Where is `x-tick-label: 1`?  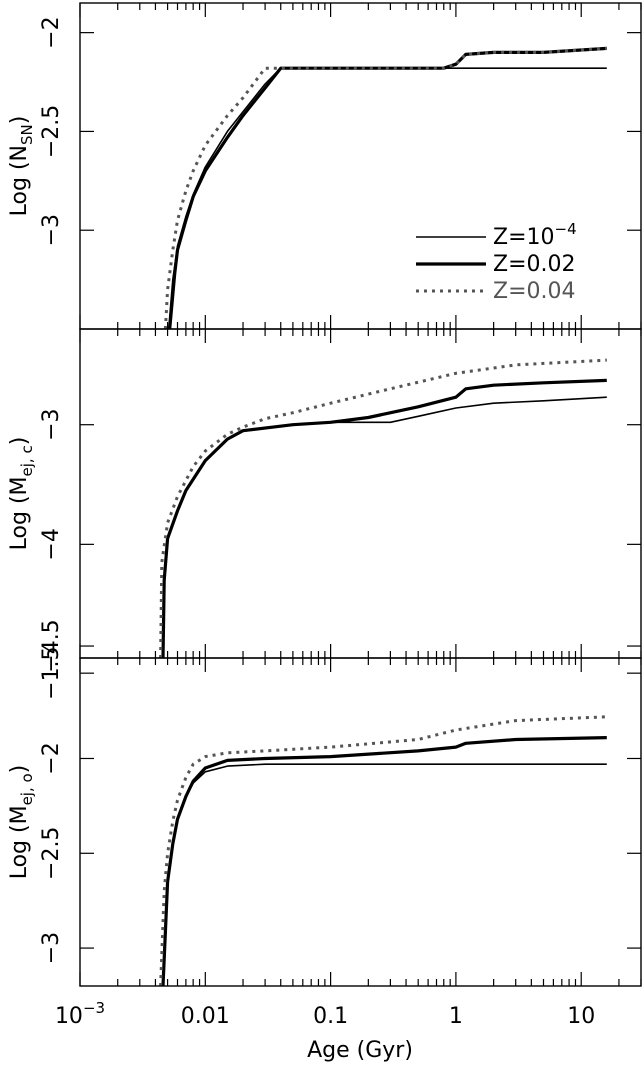 x-tick-label: 1 is located at coordinates (456, 1016).